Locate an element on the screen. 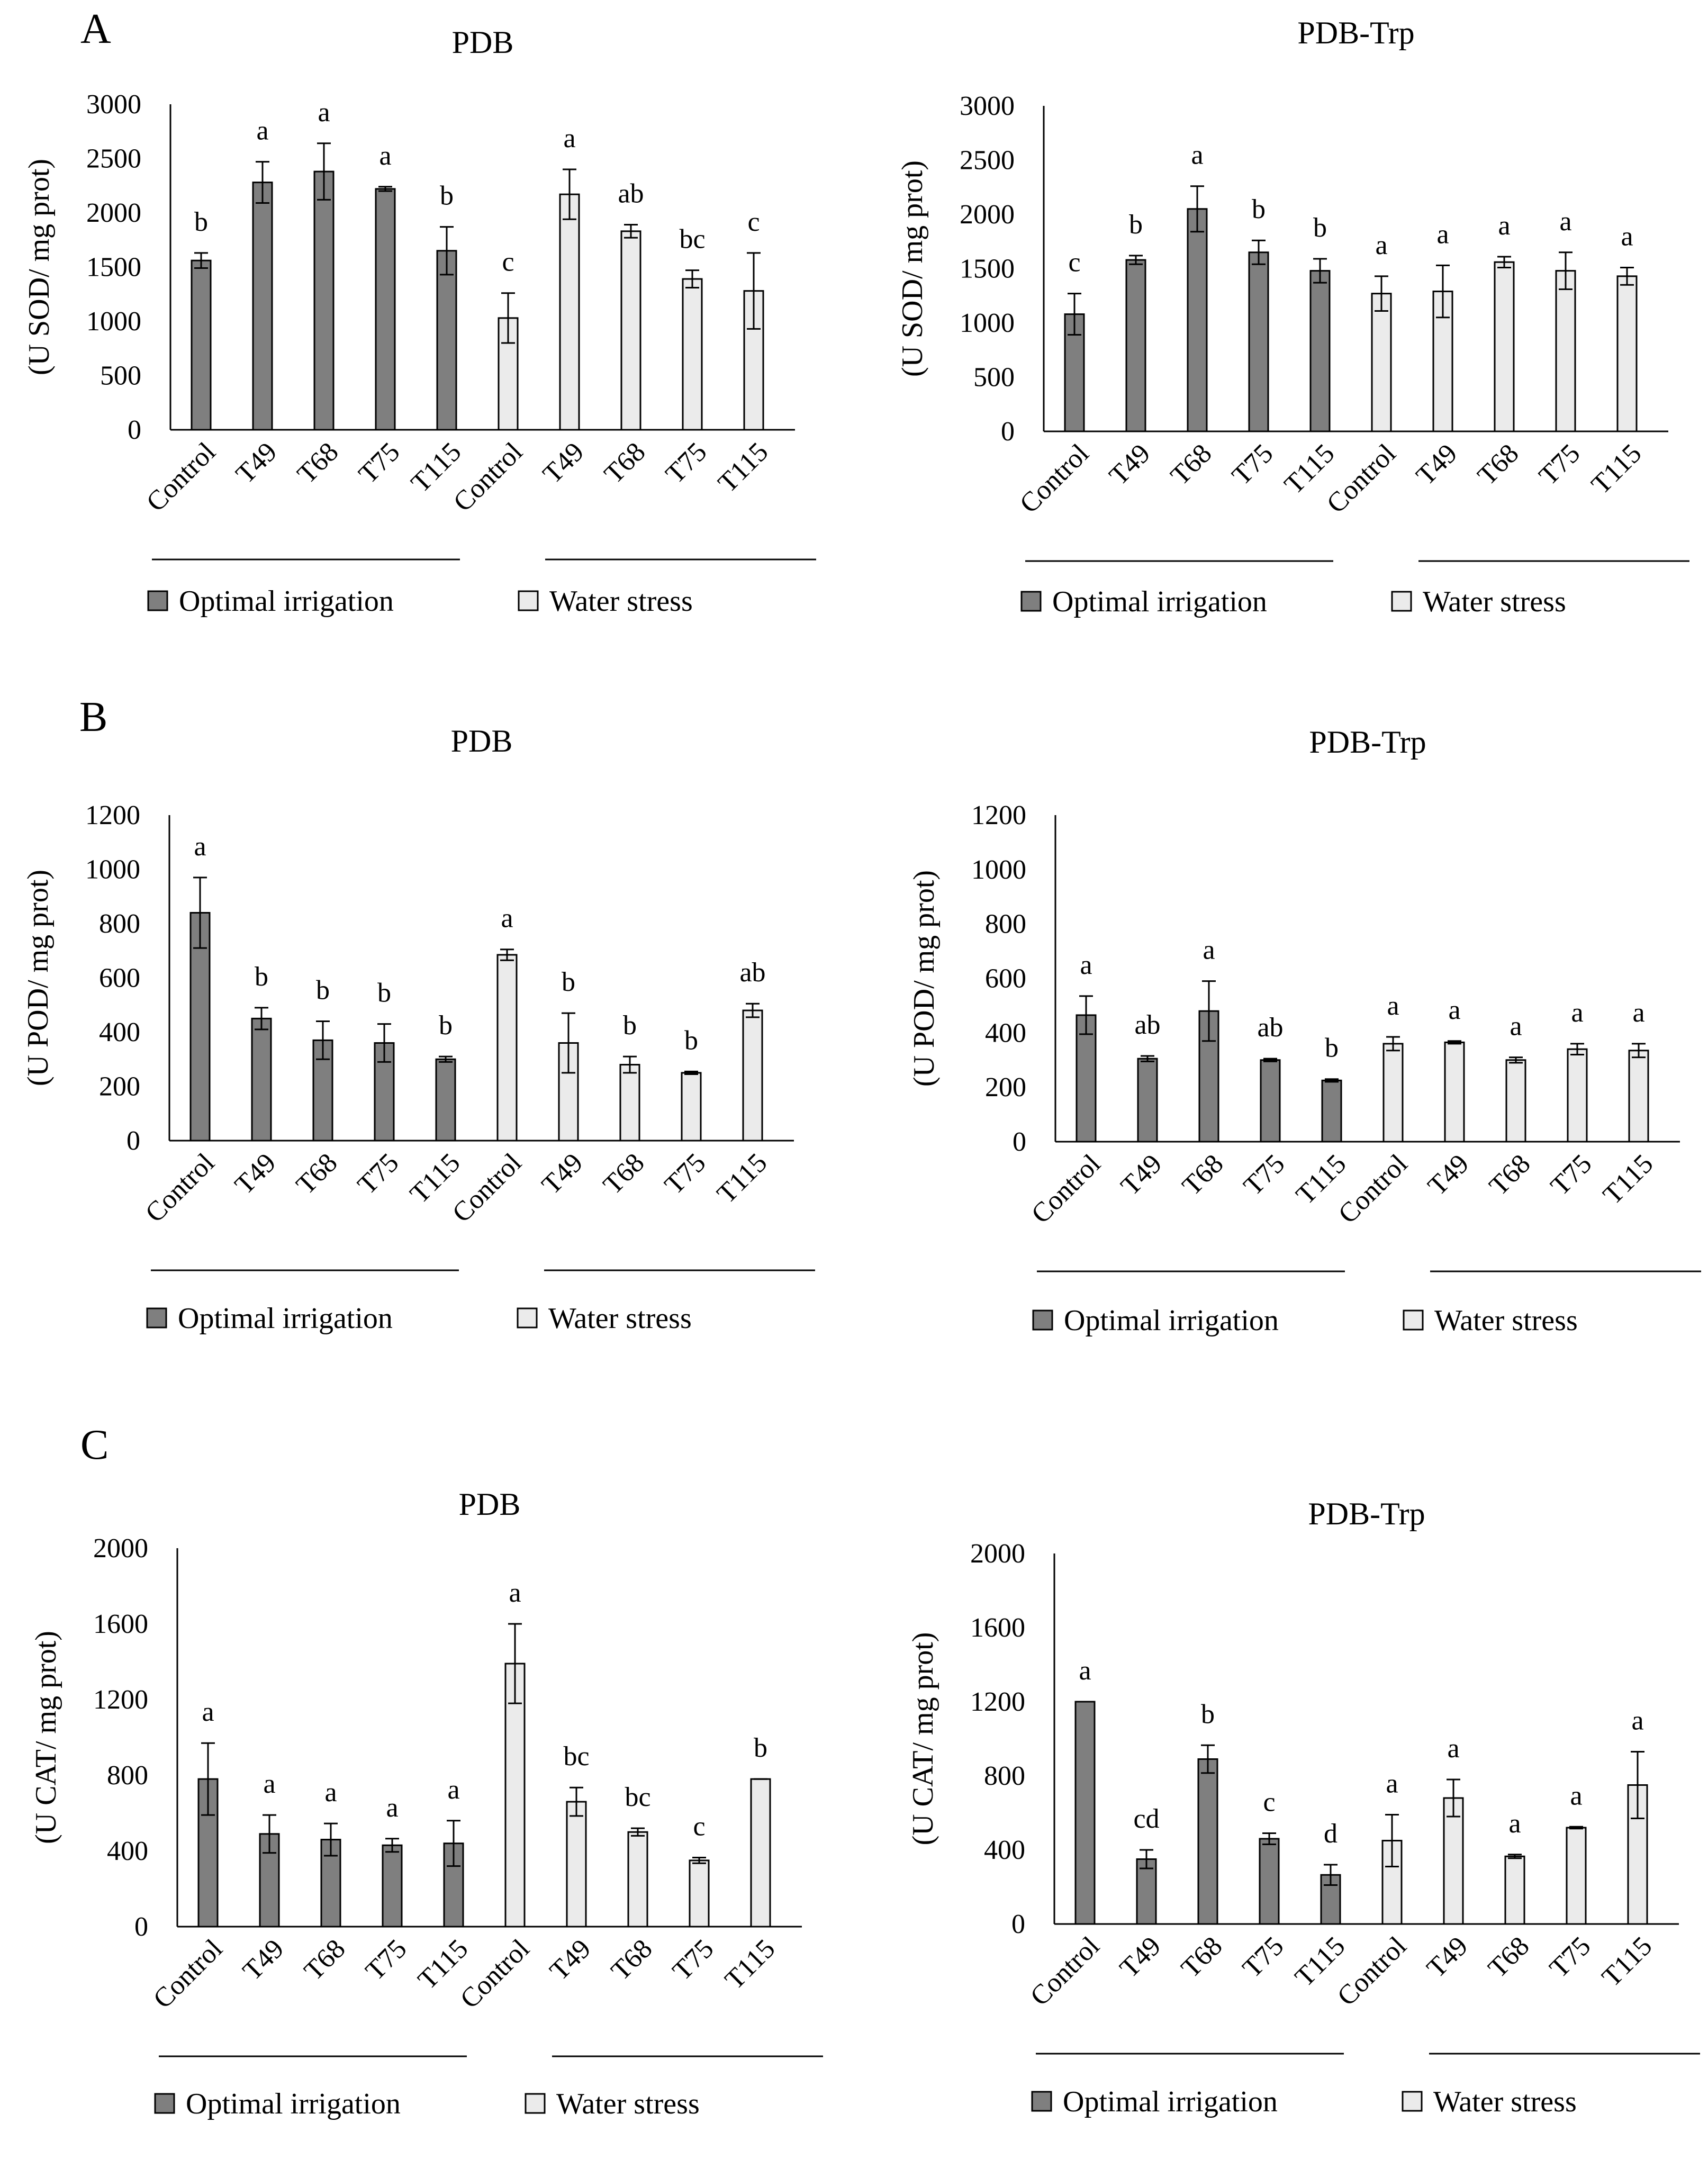  y-tick-label: 500 is located at coordinates (121, 376).